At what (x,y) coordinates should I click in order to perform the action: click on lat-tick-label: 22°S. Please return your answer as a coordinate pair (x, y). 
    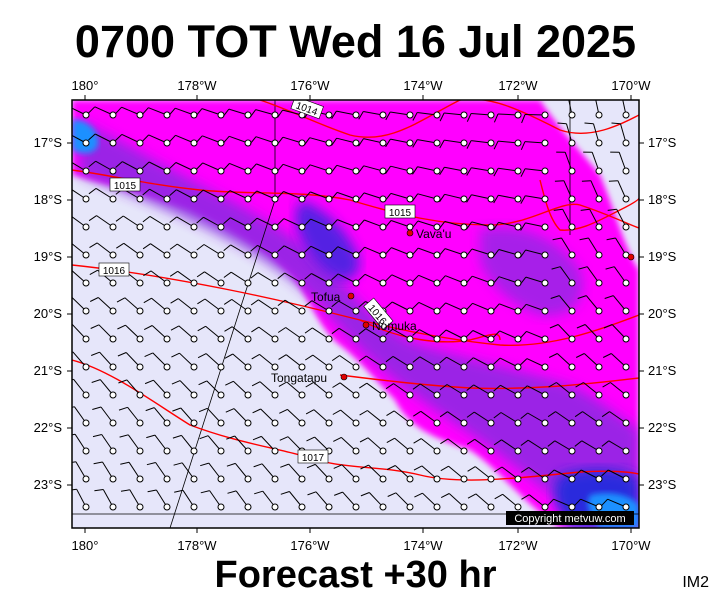
    Looking at the image, I should click on (662, 427).